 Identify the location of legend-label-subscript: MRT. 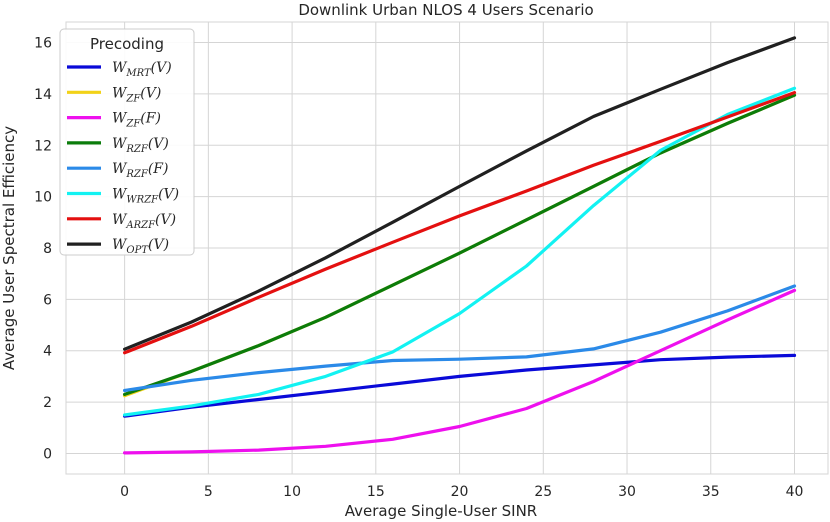
(138, 73).